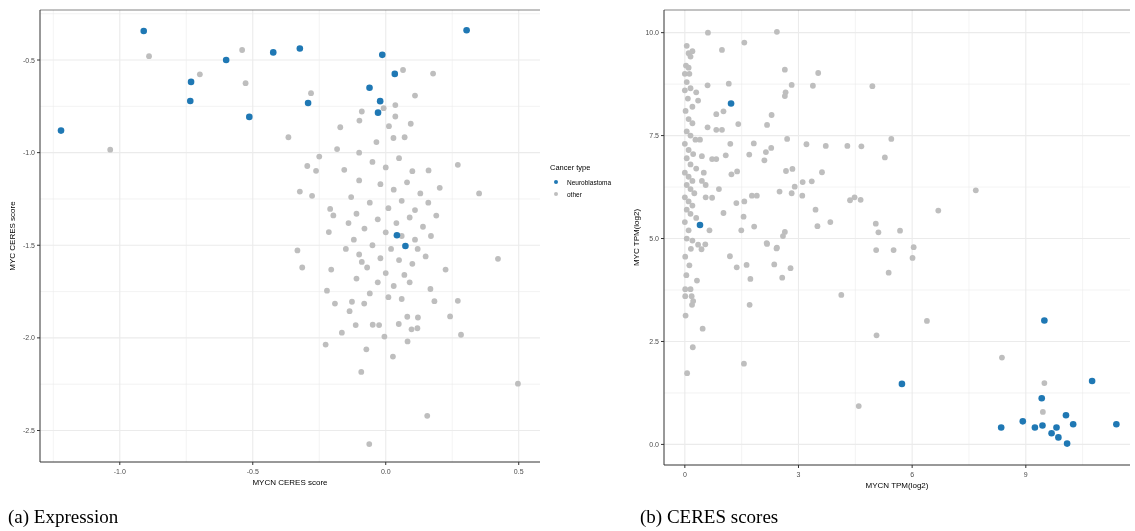  What do you see at coordinates (63, 517) in the screenshot?
I see `text: (a) Expression` at bounding box center [63, 517].